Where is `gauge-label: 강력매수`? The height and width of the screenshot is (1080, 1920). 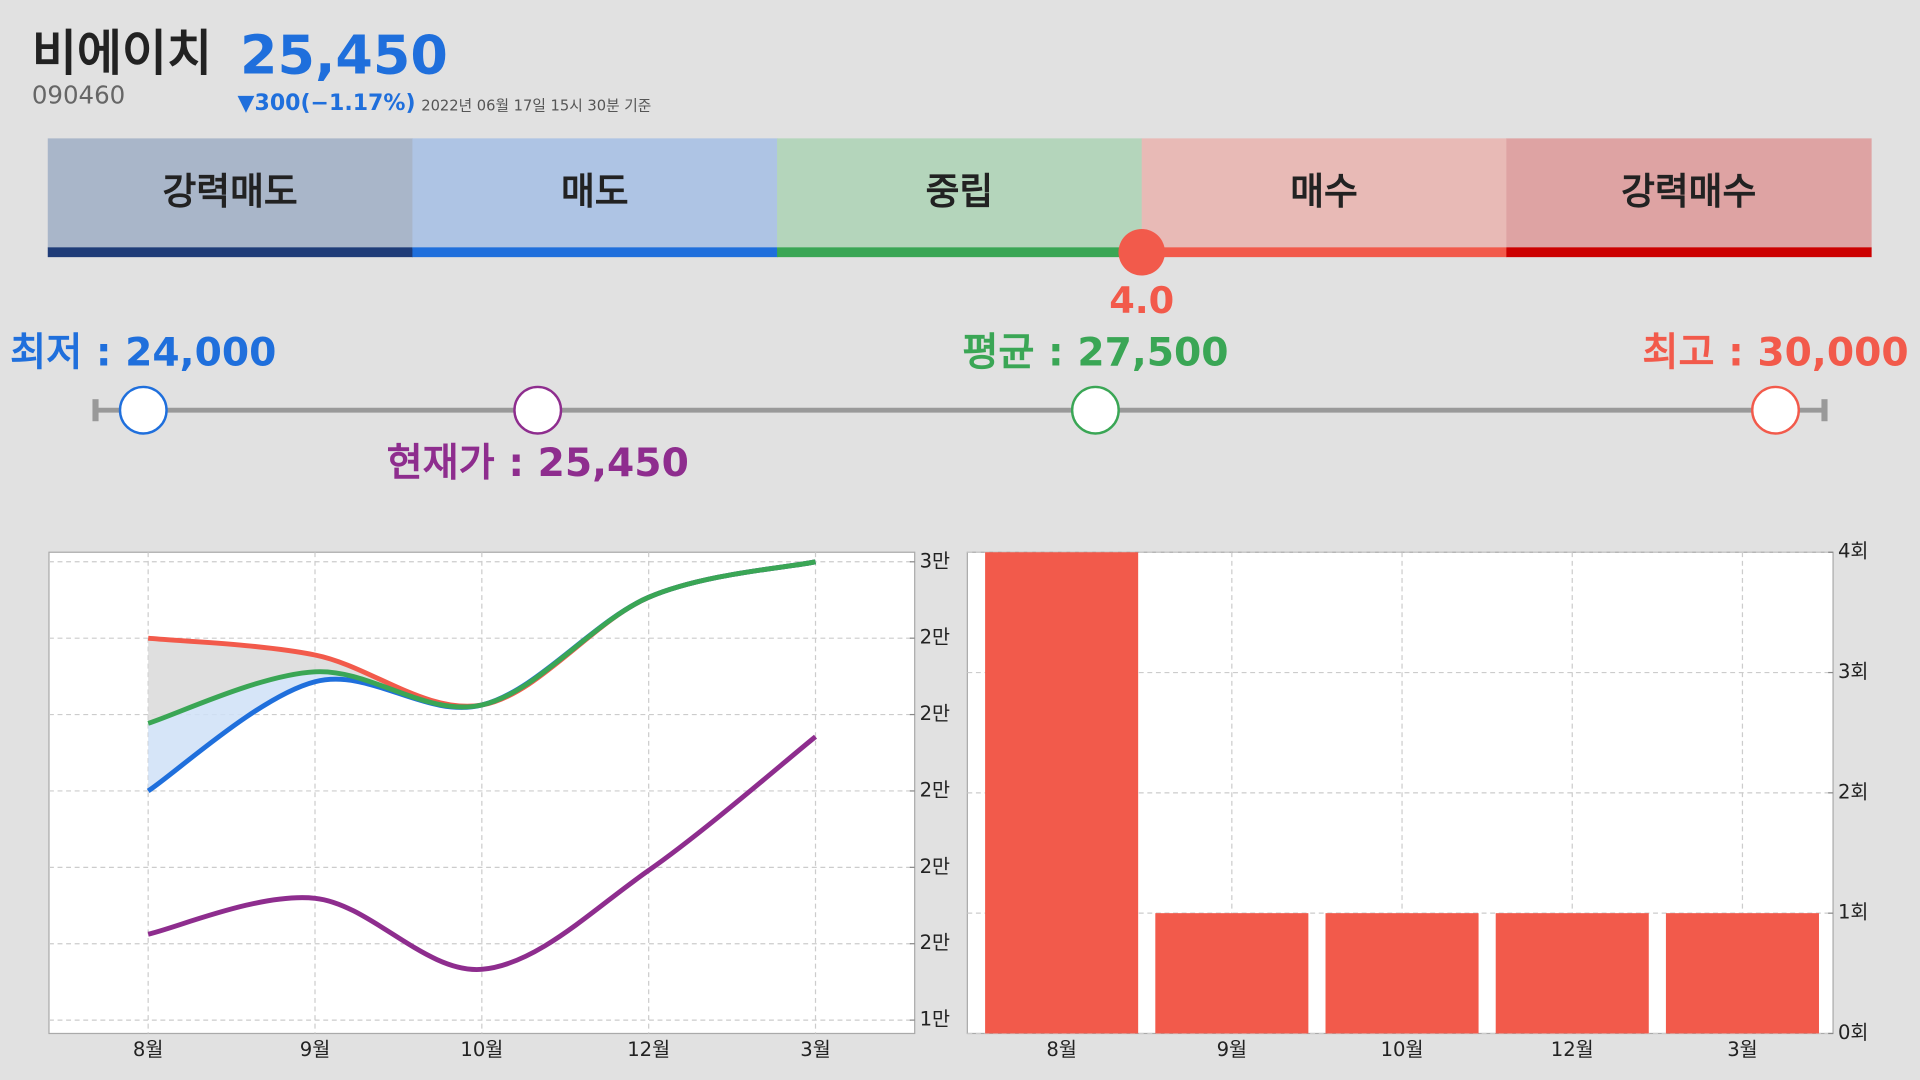 gauge-label: 강력매수 is located at coordinates (1688, 191).